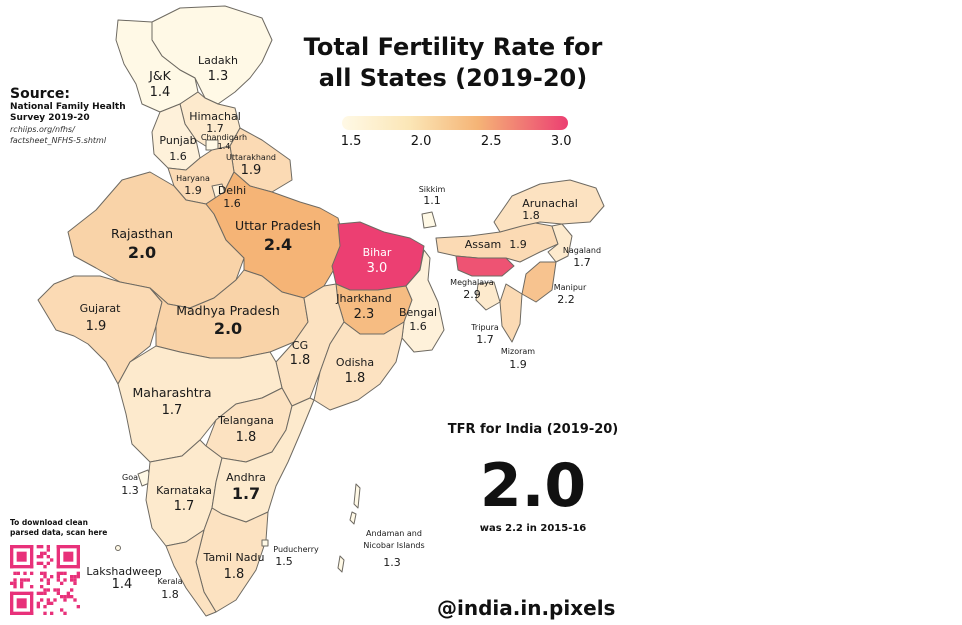 The width and height of the screenshot is (962, 625). What do you see at coordinates (582, 262) in the screenshot?
I see `label-nagaland-value: 1.7` at bounding box center [582, 262].